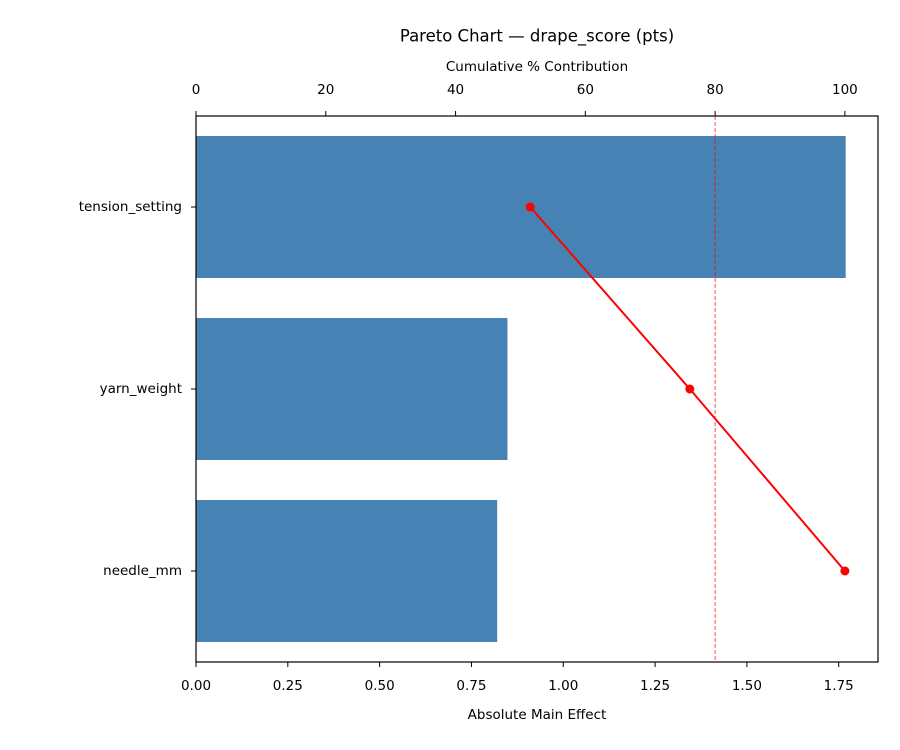 This screenshot has height=750, width=900. What do you see at coordinates (585, 90) in the screenshot?
I see `x2-tick-label: 60` at bounding box center [585, 90].